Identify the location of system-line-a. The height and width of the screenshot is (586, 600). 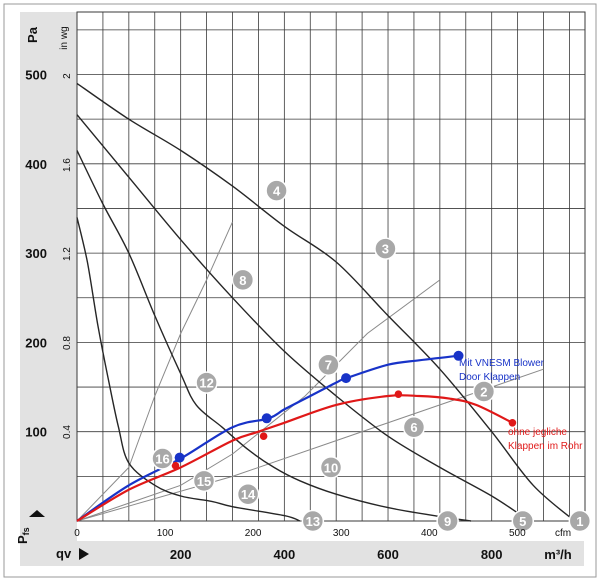
(154, 371).